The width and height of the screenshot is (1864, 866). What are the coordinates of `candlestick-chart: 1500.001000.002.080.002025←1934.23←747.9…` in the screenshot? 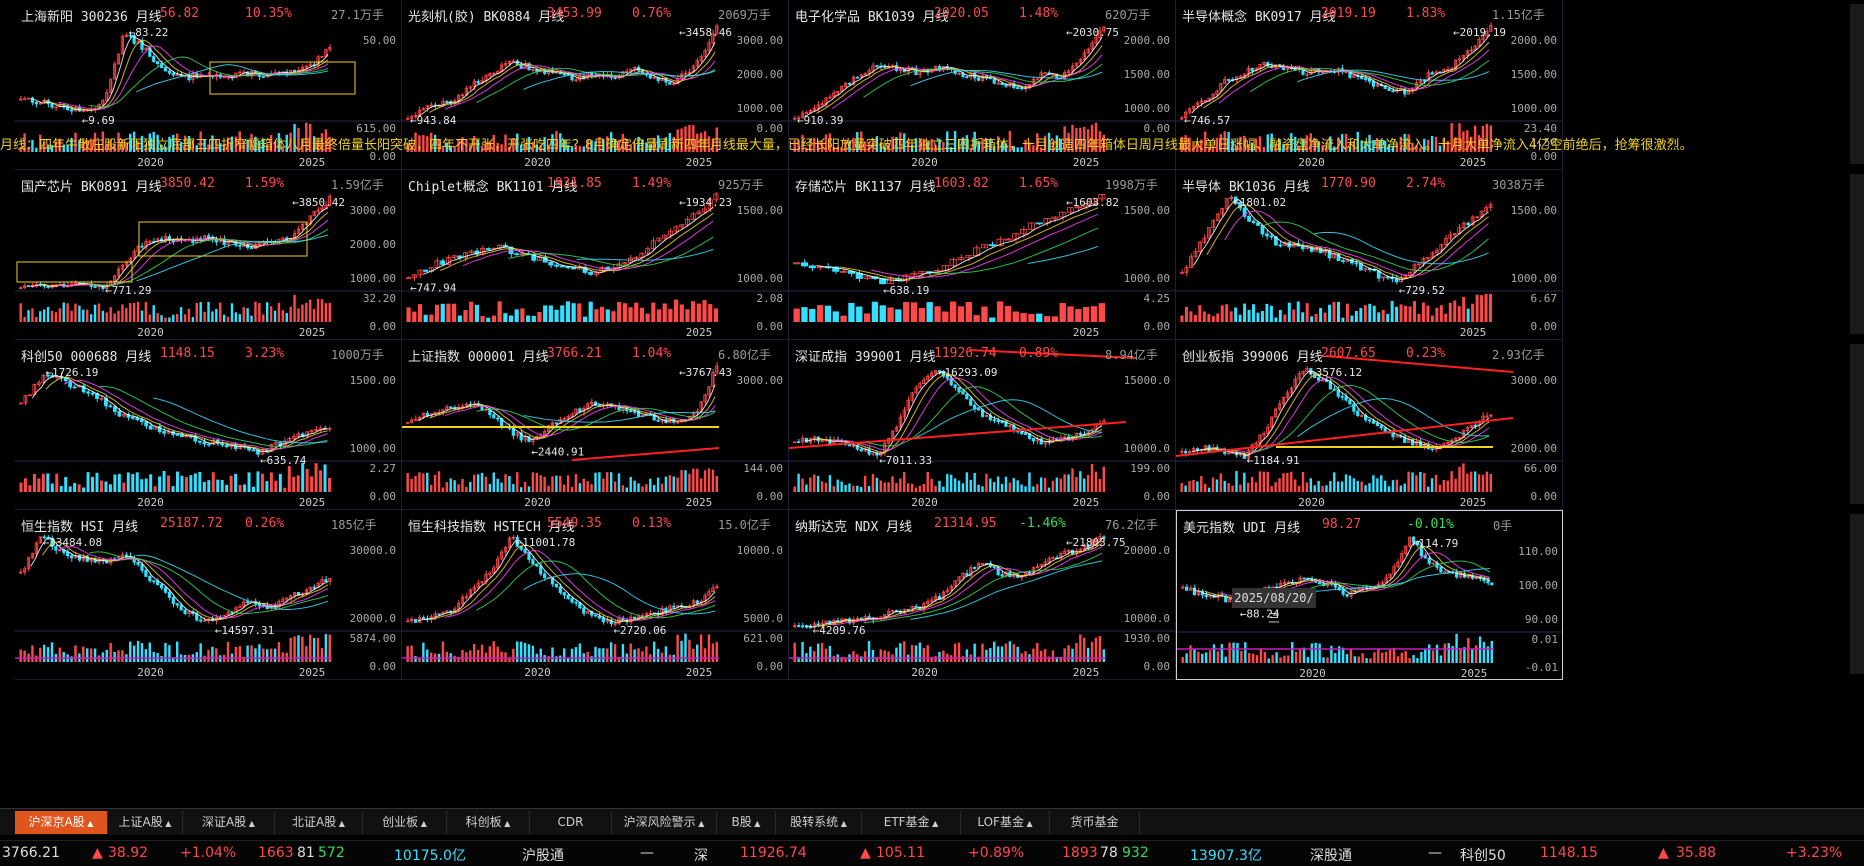 It's located at (595, 255).